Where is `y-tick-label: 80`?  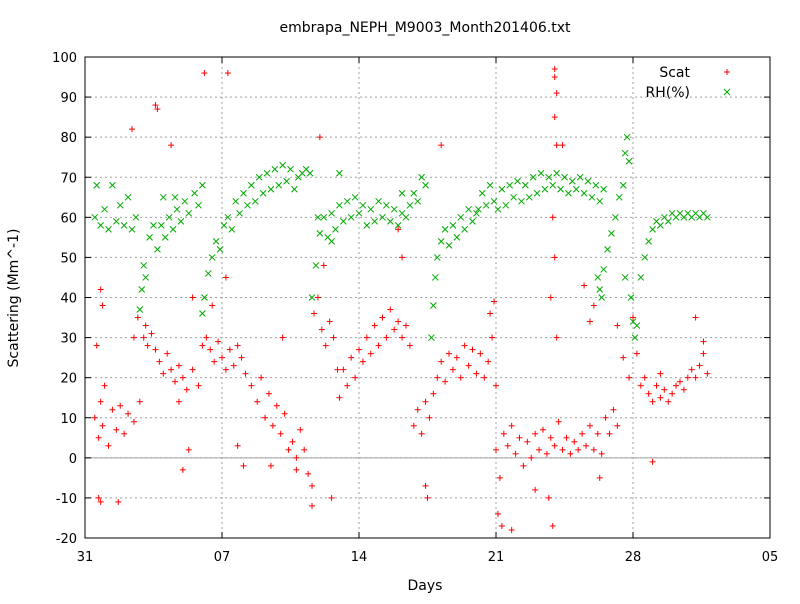 y-tick-label: 80 is located at coordinates (68, 138).